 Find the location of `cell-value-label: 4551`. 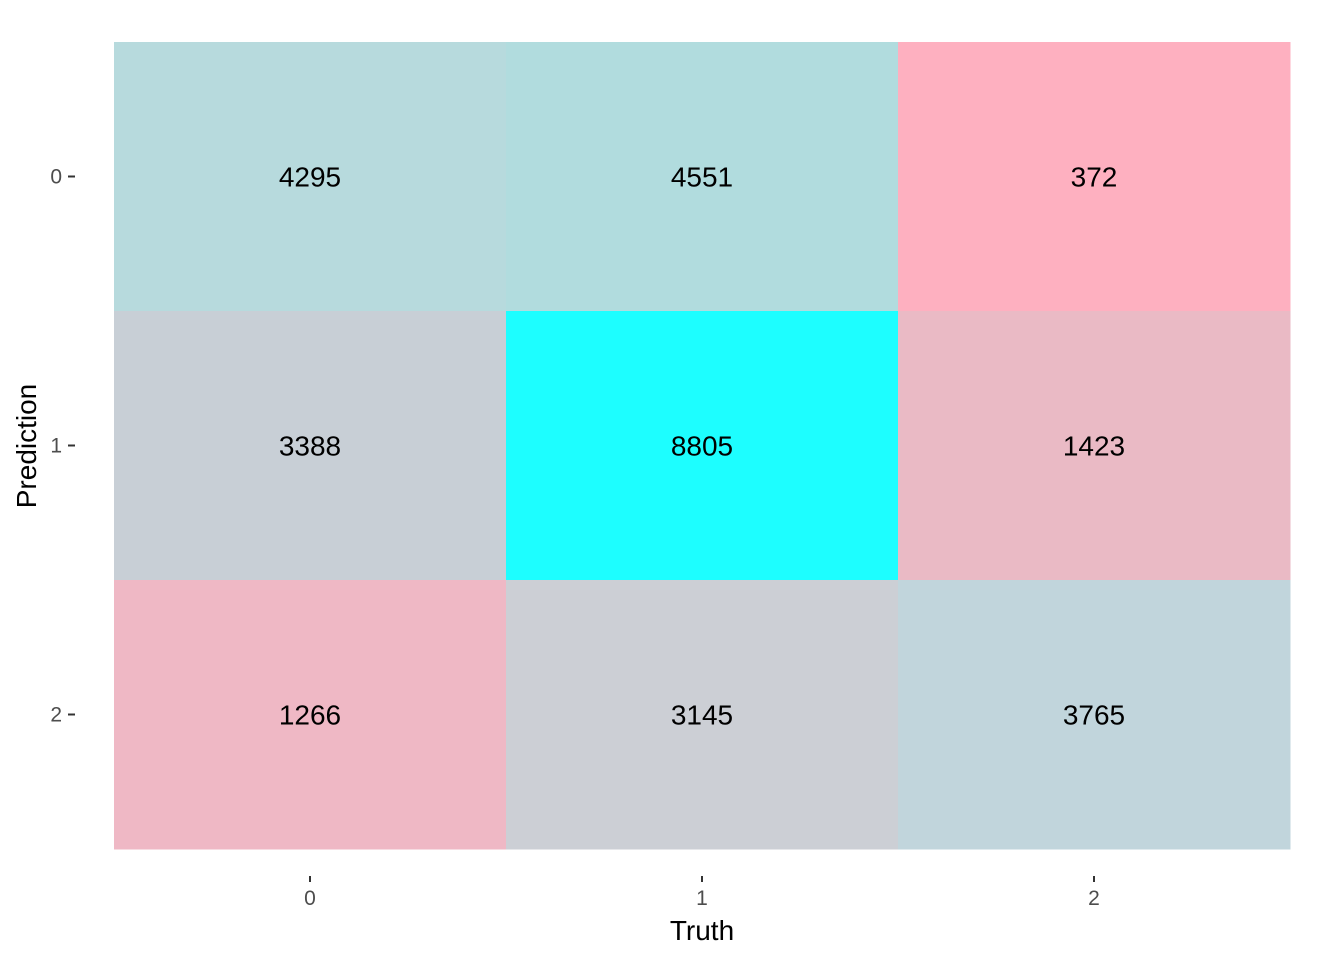

cell-value-label: 4551 is located at coordinates (702, 177).